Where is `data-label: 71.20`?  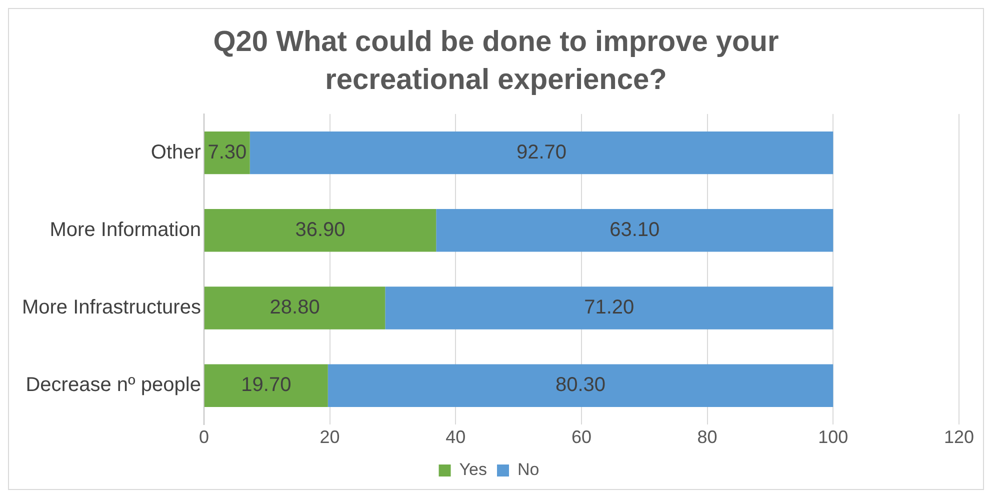
data-label: 71.20 is located at coordinates (609, 307).